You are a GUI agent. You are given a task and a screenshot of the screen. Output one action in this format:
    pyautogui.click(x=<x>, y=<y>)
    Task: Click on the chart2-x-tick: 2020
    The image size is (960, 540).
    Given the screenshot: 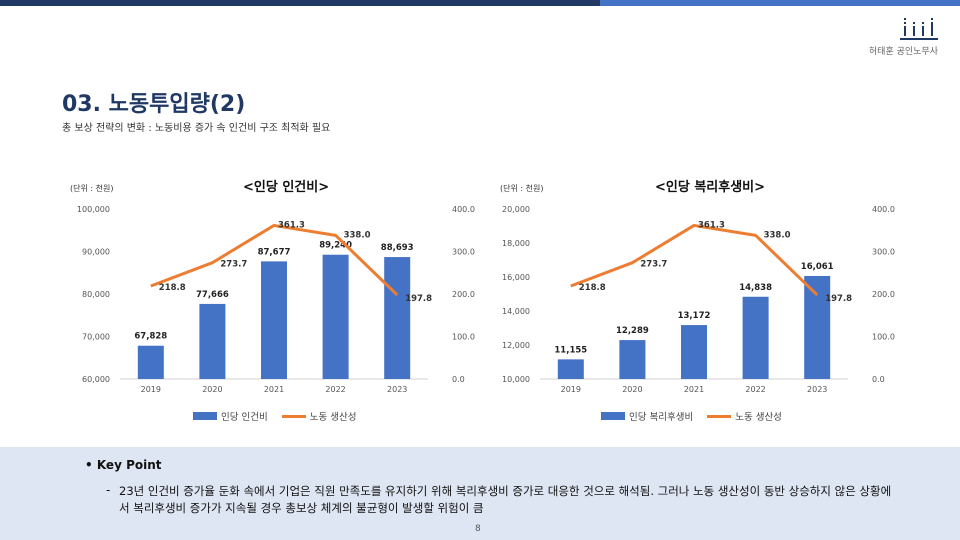 What is the action you would take?
    pyautogui.click(x=632, y=389)
    